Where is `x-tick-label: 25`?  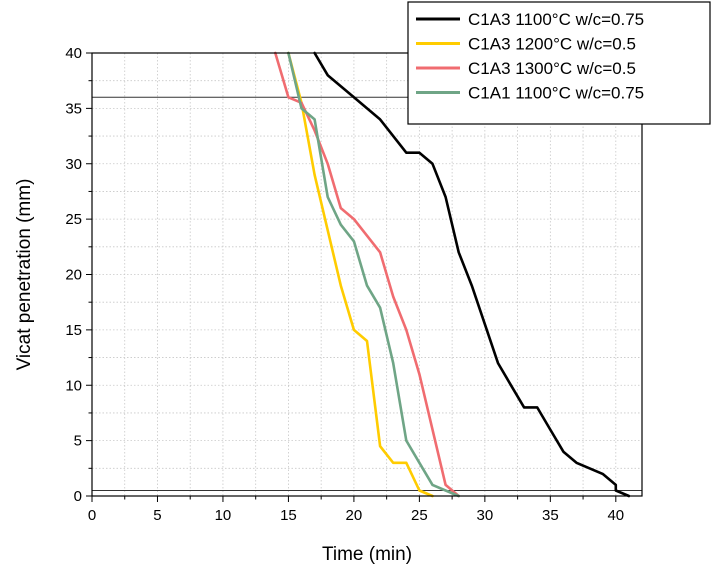
x-tick-label: 25 is located at coordinates (419, 515).